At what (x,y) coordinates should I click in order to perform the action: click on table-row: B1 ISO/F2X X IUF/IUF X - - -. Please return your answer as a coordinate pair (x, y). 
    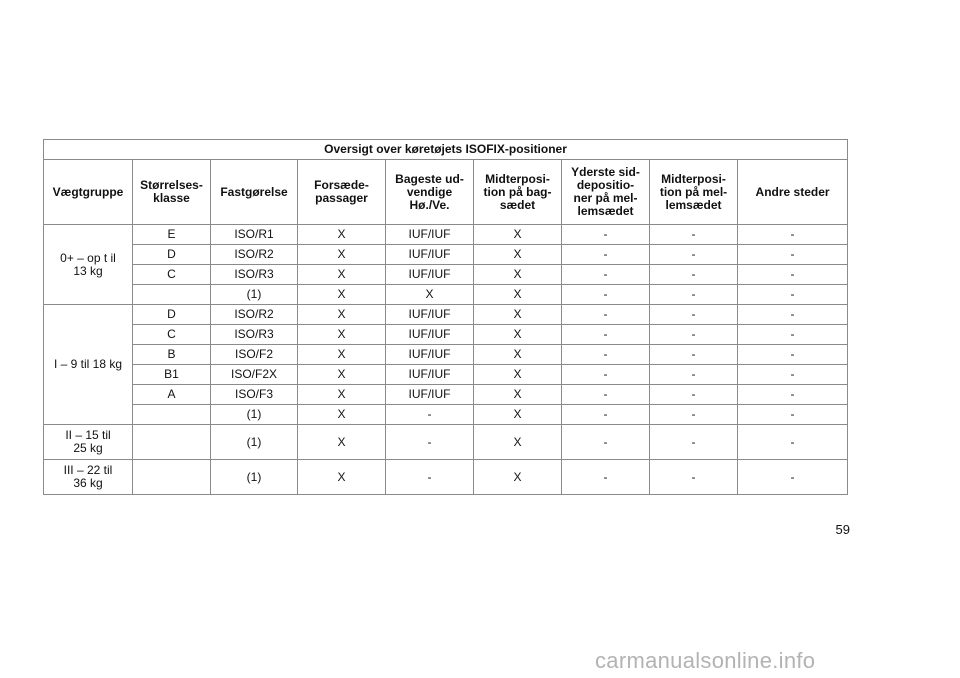
    Looking at the image, I should click on (446, 374).